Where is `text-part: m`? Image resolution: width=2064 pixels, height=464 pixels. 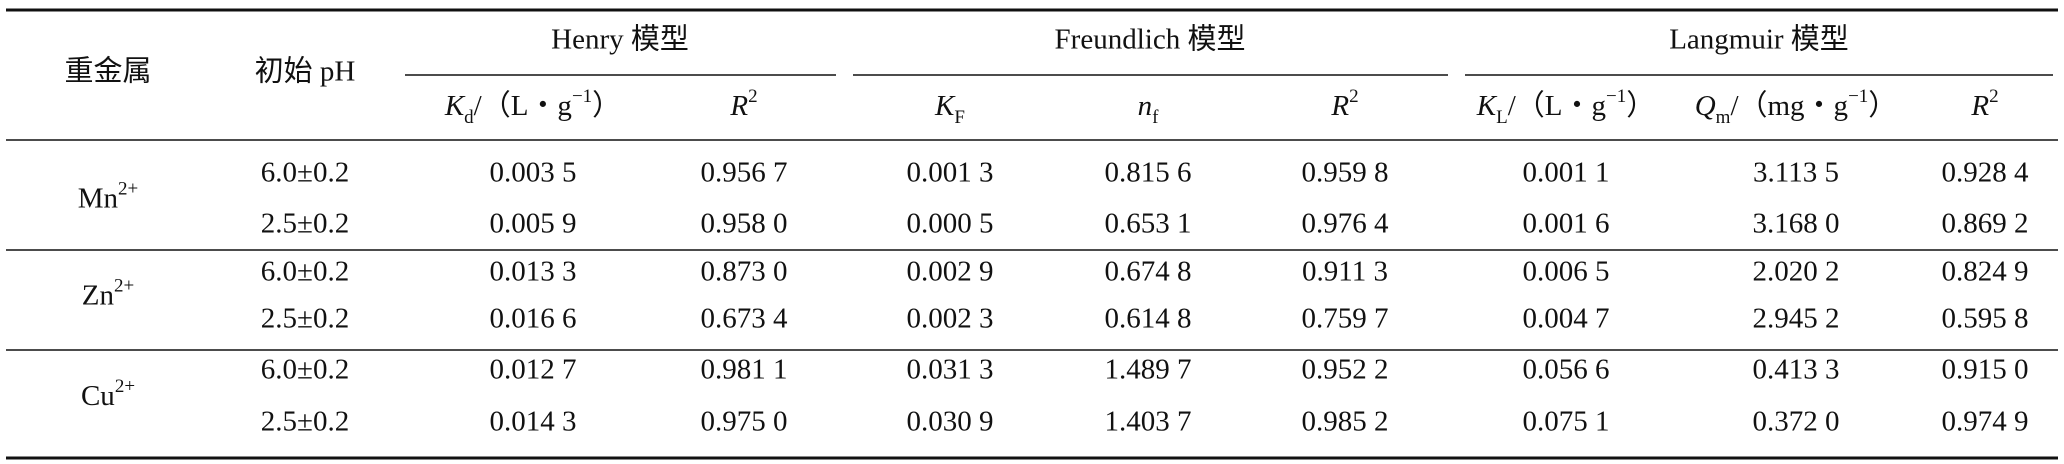
text-part: m is located at coordinates (1723, 117).